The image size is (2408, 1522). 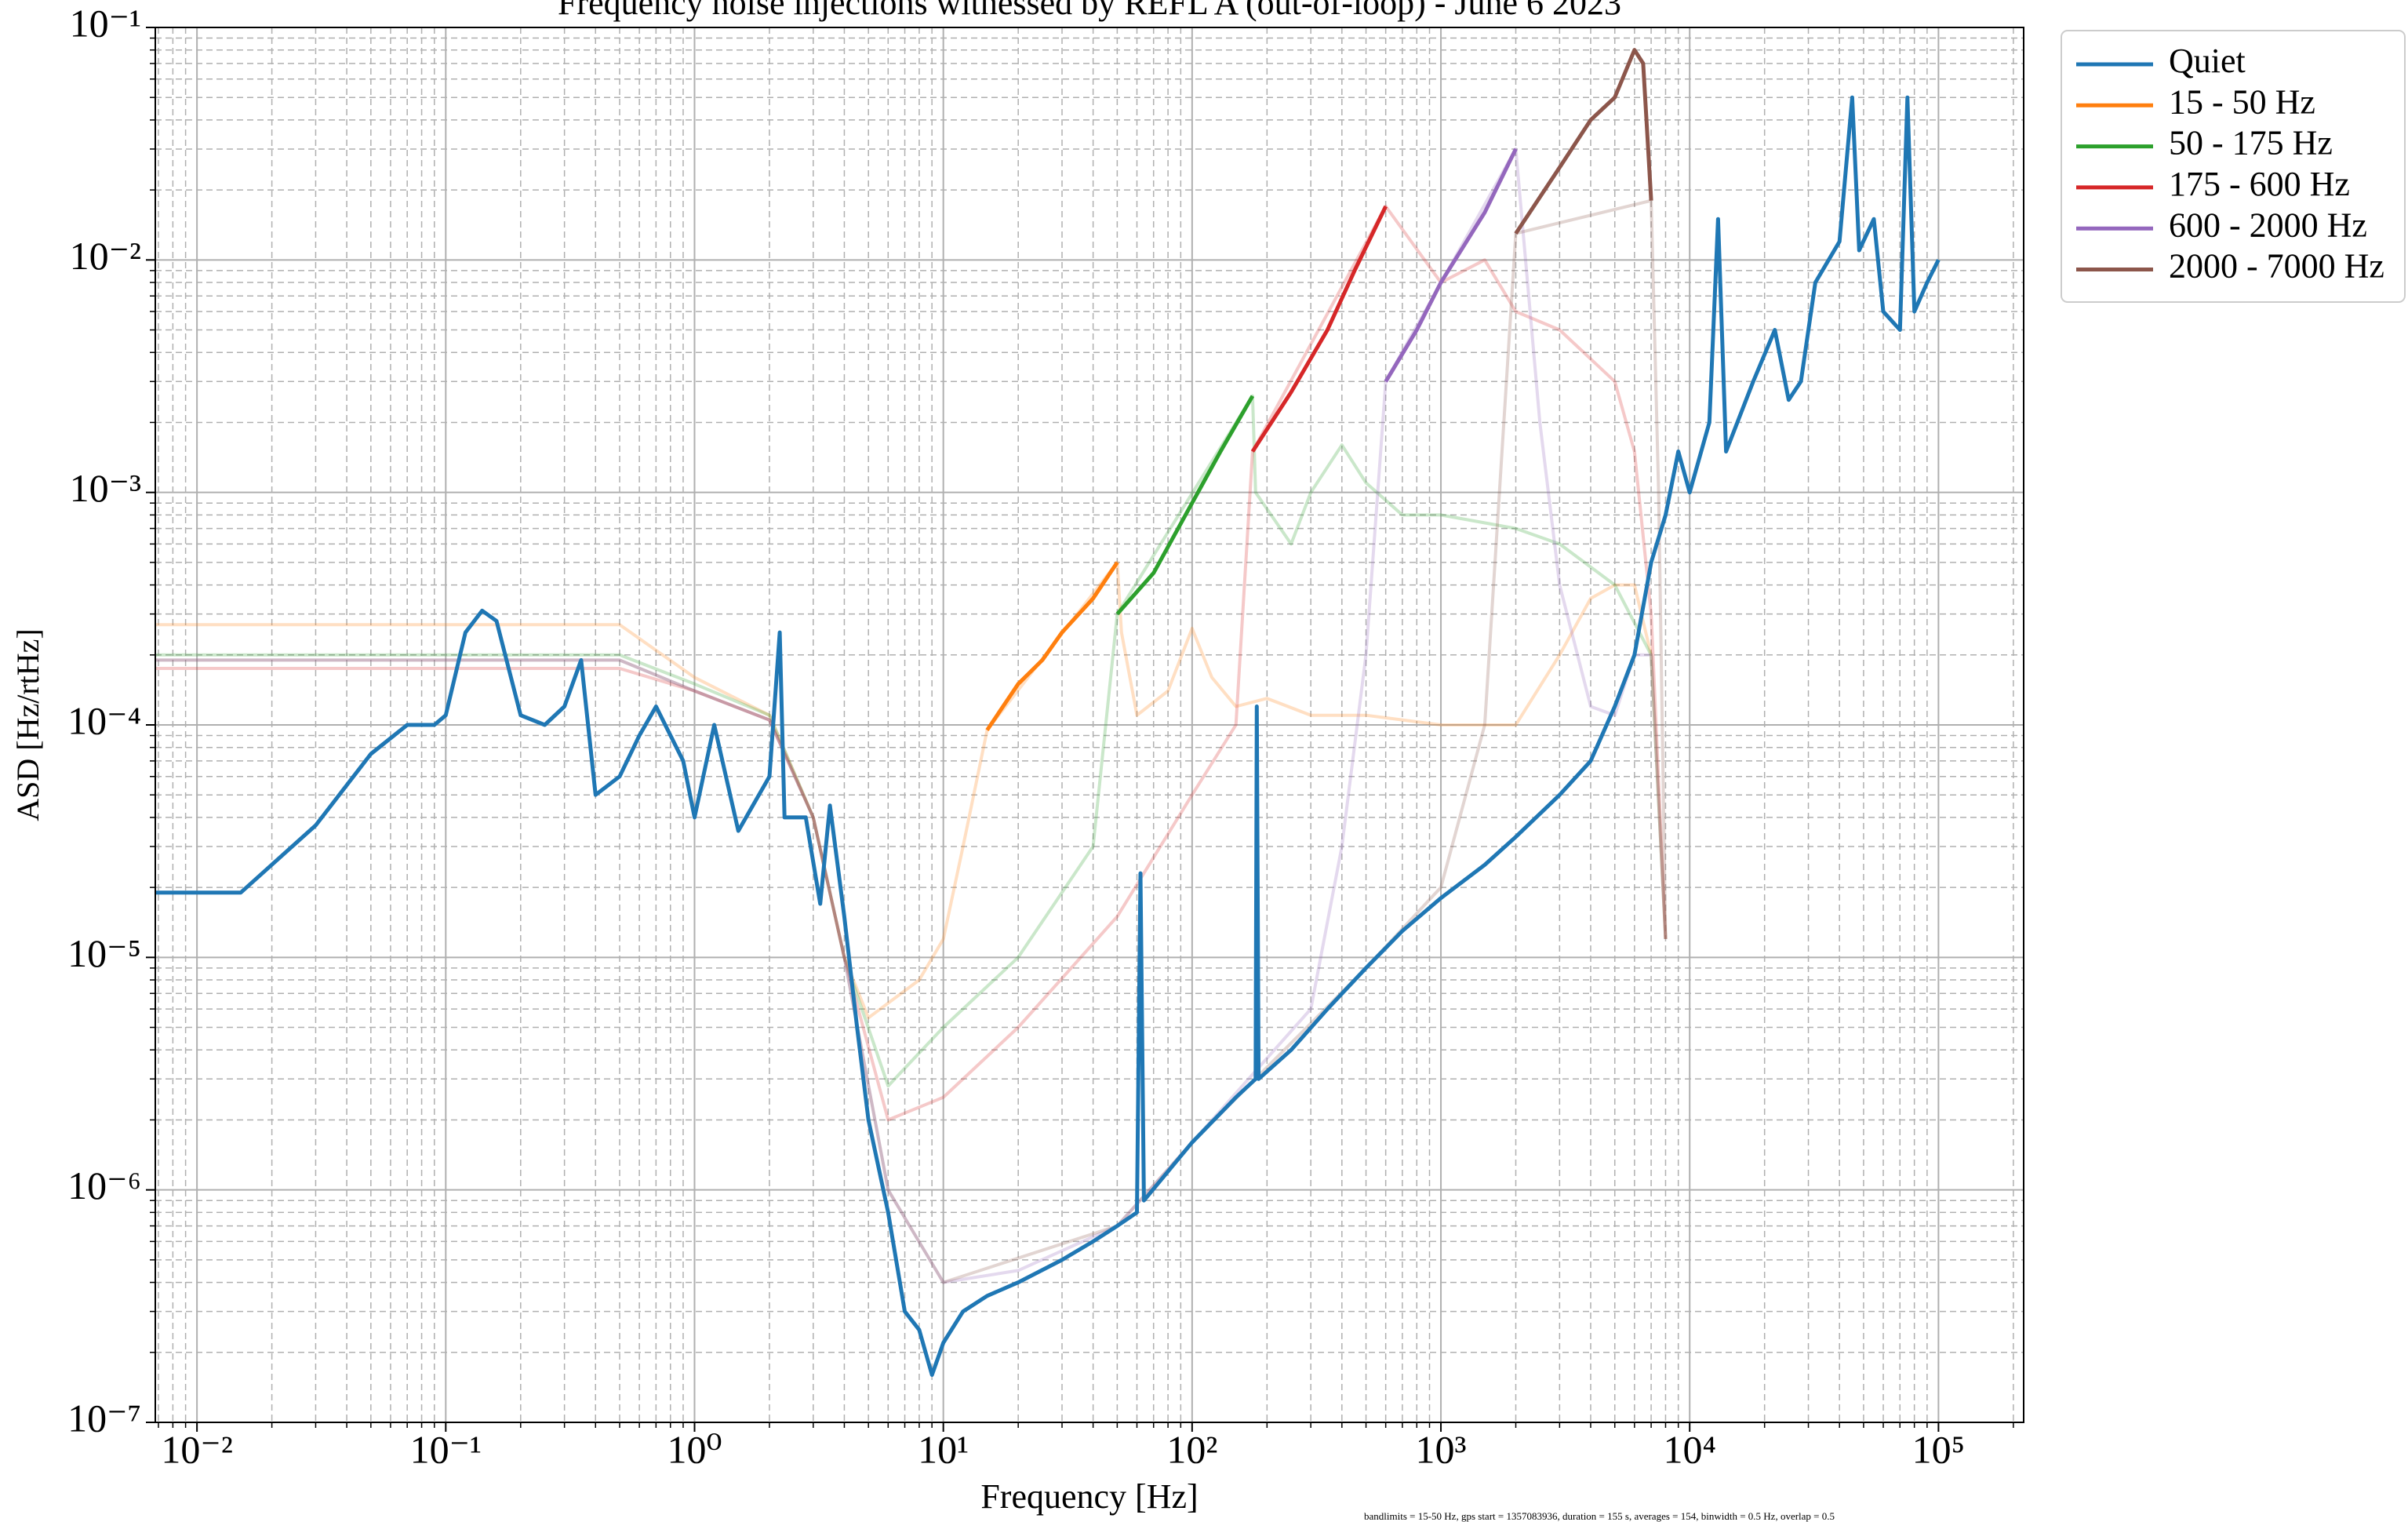 I want to click on y-tick-label: 10⁻³, so click(x=105, y=488).